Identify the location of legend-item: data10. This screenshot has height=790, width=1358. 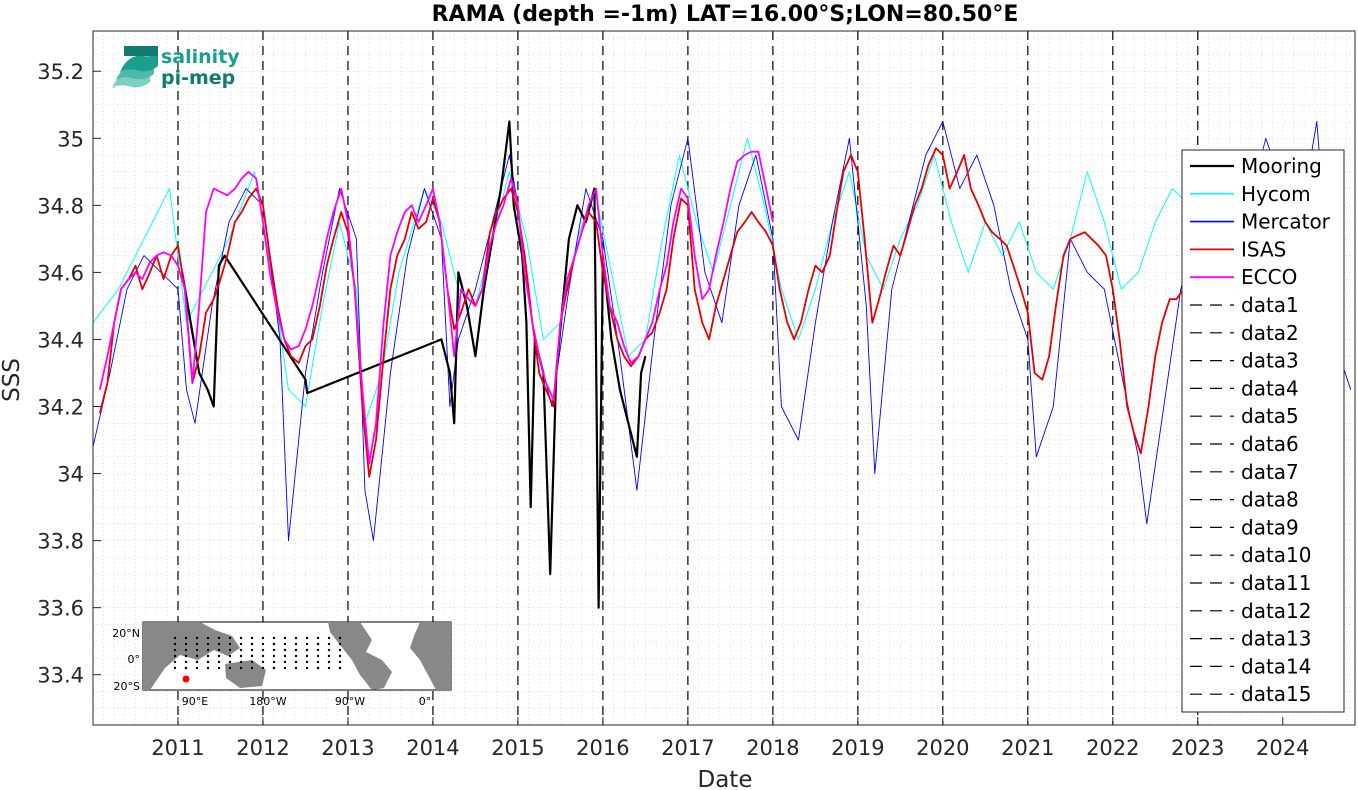
(1251, 555).